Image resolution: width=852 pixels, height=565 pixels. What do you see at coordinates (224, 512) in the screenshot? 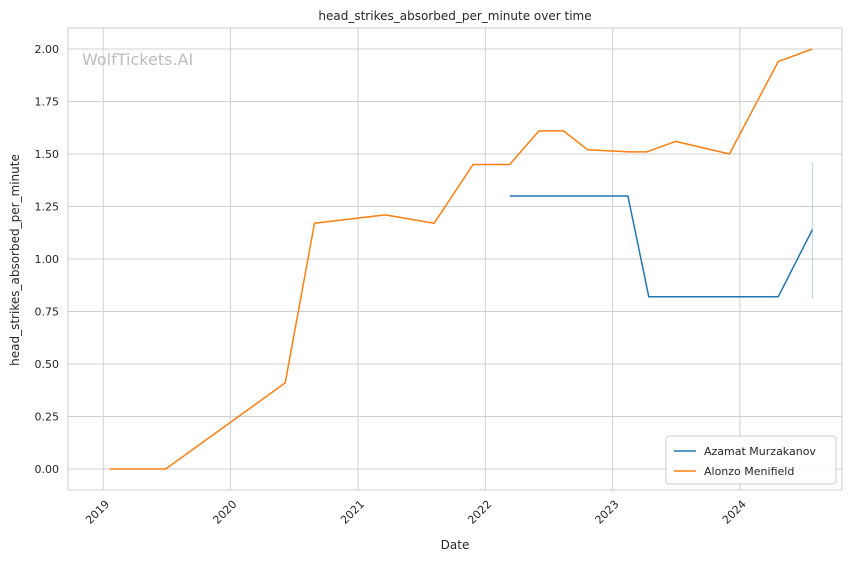
I see `x-tick-label: 2020` at bounding box center [224, 512].